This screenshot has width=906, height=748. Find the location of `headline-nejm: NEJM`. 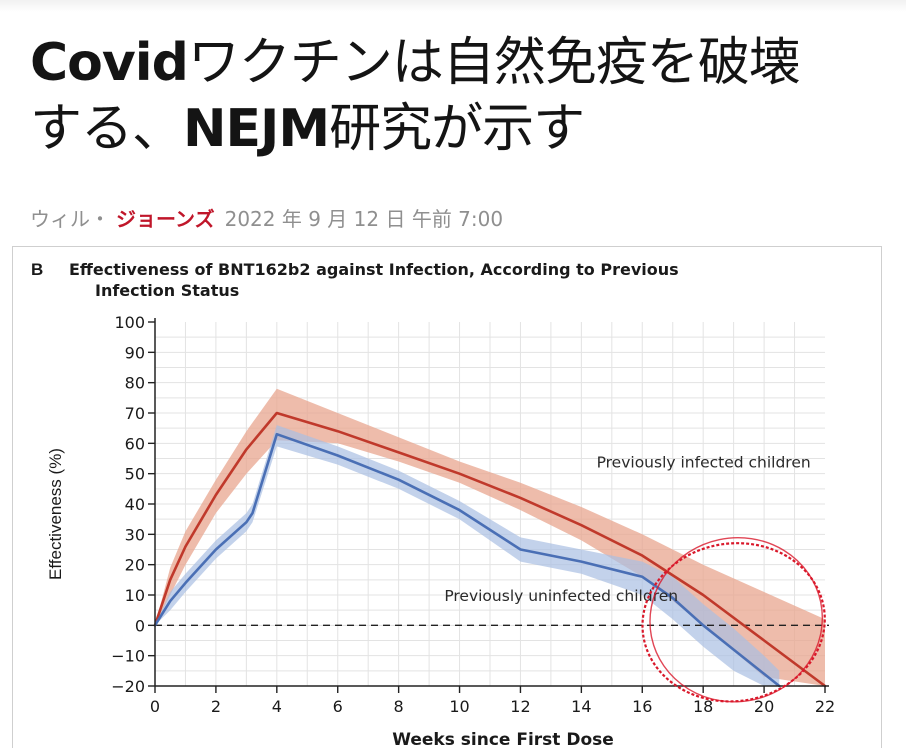

headline-nejm: NEJM is located at coordinates (256, 129).